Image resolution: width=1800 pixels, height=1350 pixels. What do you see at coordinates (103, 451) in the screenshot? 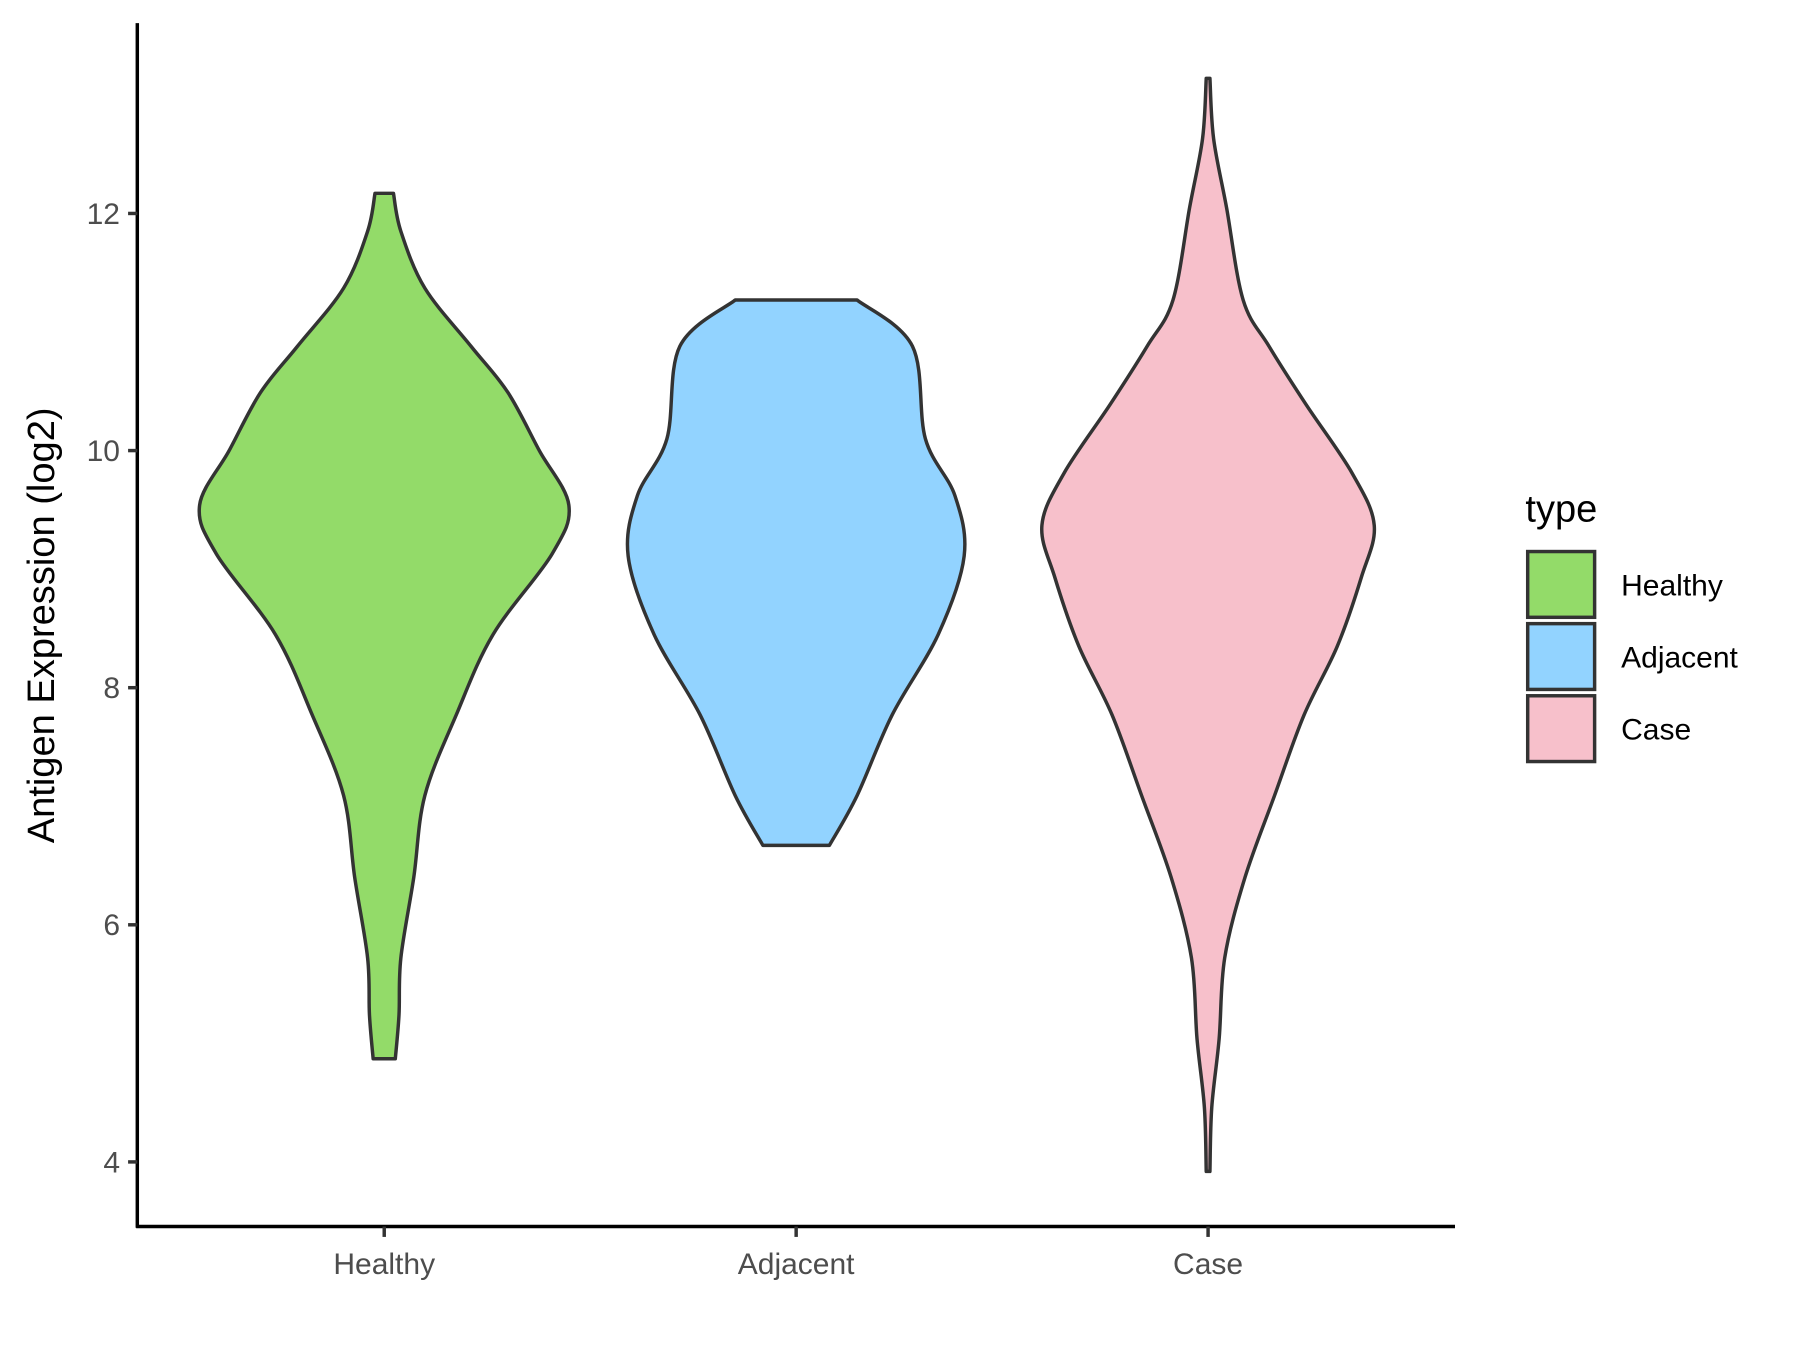
I see `y-tick-label: 10` at bounding box center [103, 451].